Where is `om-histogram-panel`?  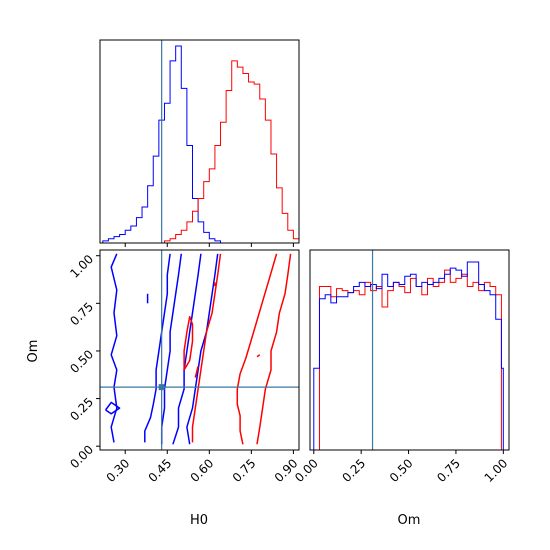 om-histogram-panel is located at coordinates (409, 350).